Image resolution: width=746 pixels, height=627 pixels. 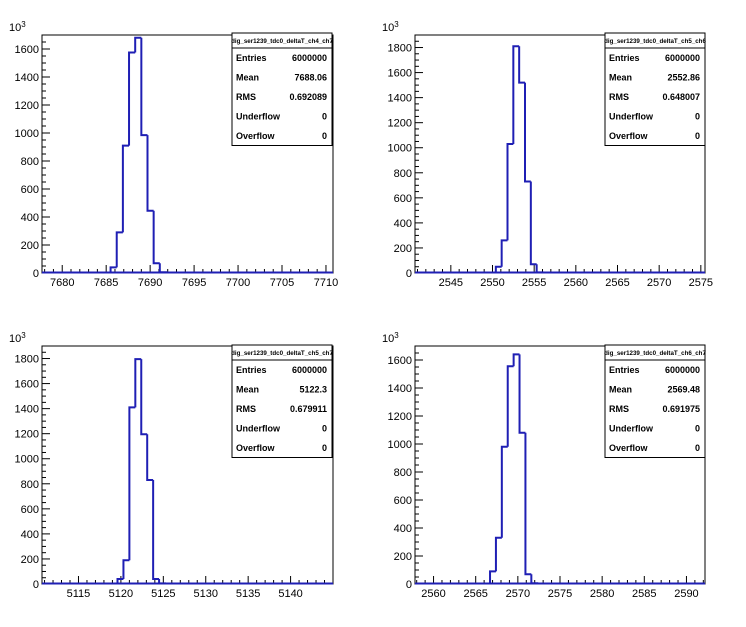 What do you see at coordinates (400, 49) in the screenshot?
I see `y-tick-label: 1800` at bounding box center [400, 49].